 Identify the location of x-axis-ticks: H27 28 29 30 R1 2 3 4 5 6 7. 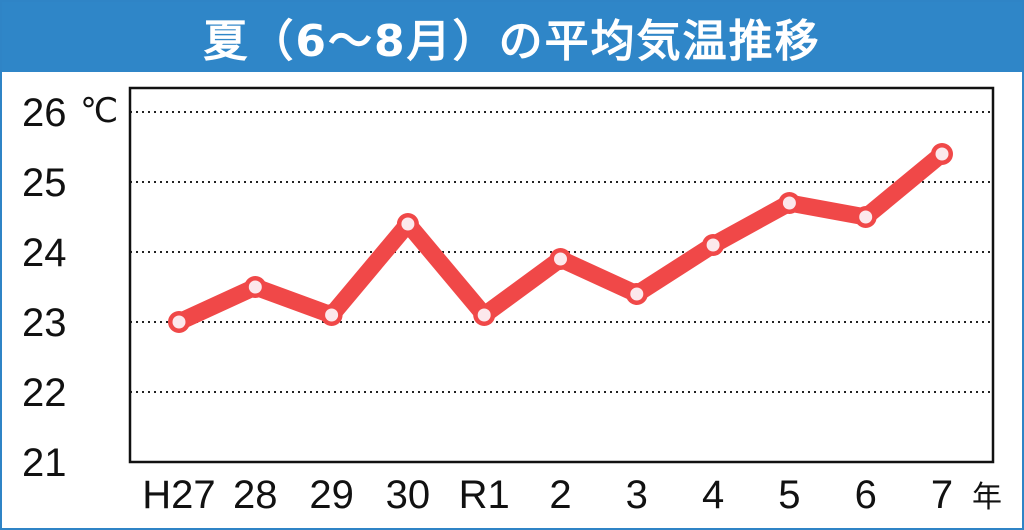
(547, 495).